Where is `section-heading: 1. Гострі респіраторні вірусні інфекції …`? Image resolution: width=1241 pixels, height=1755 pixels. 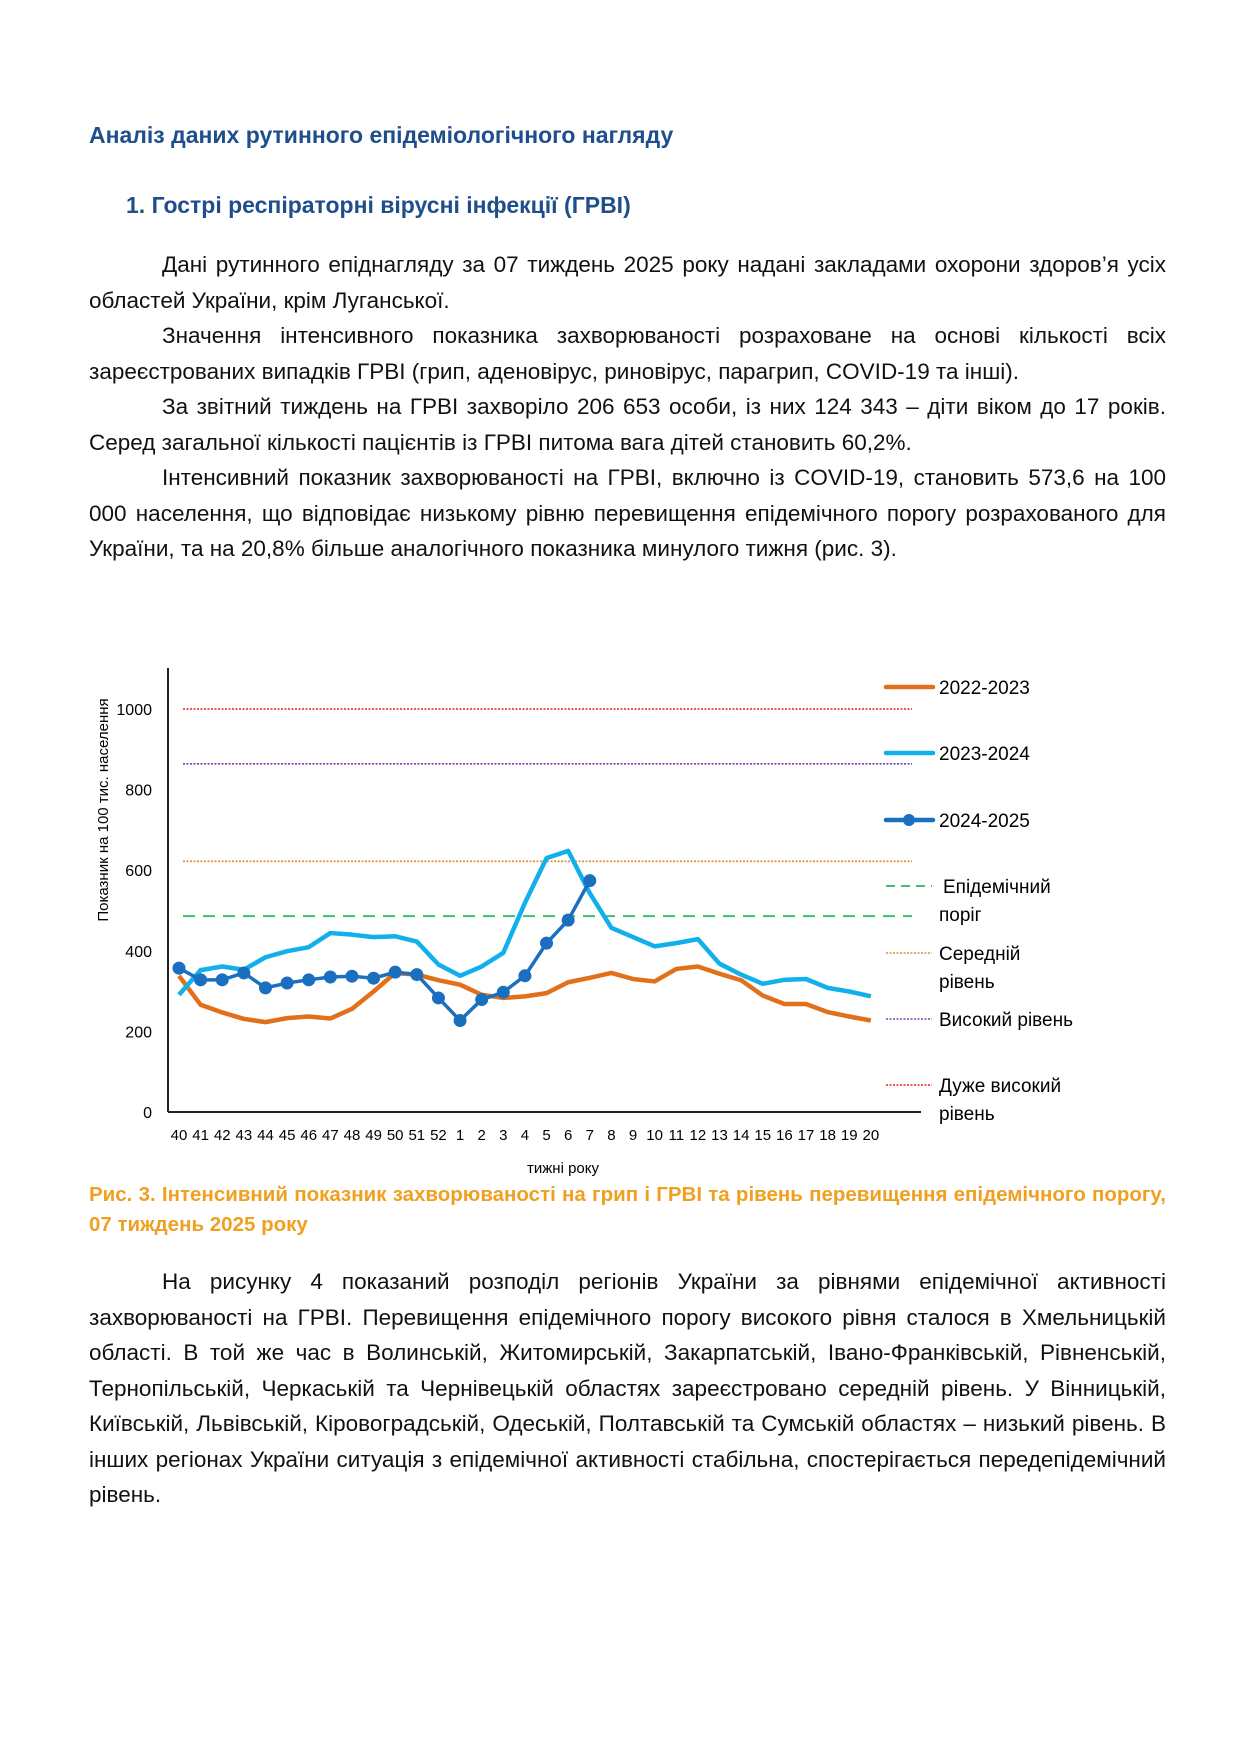 section-heading: 1. Гострі респіраторні вірусні інфекції … is located at coordinates (378, 205).